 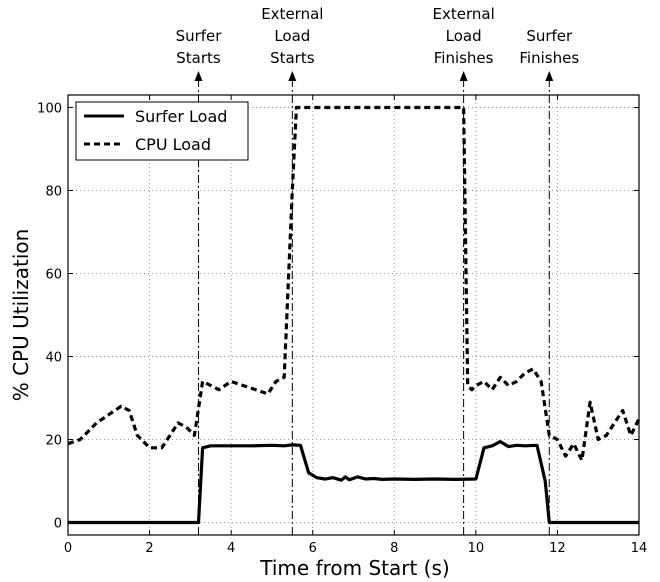 What do you see at coordinates (68, 548) in the screenshot?
I see `x-tick-label: 0` at bounding box center [68, 548].